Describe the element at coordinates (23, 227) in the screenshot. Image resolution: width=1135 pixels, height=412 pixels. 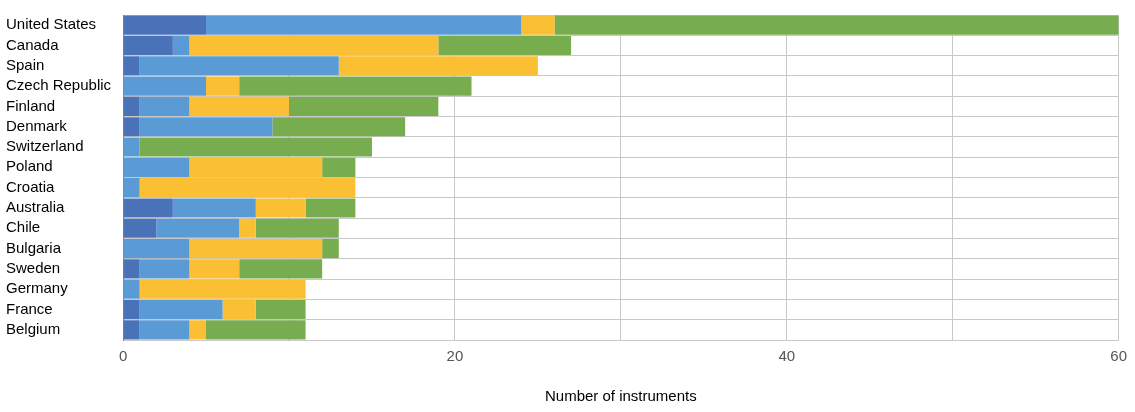
I see `y-tick-label: Chile` at that location.